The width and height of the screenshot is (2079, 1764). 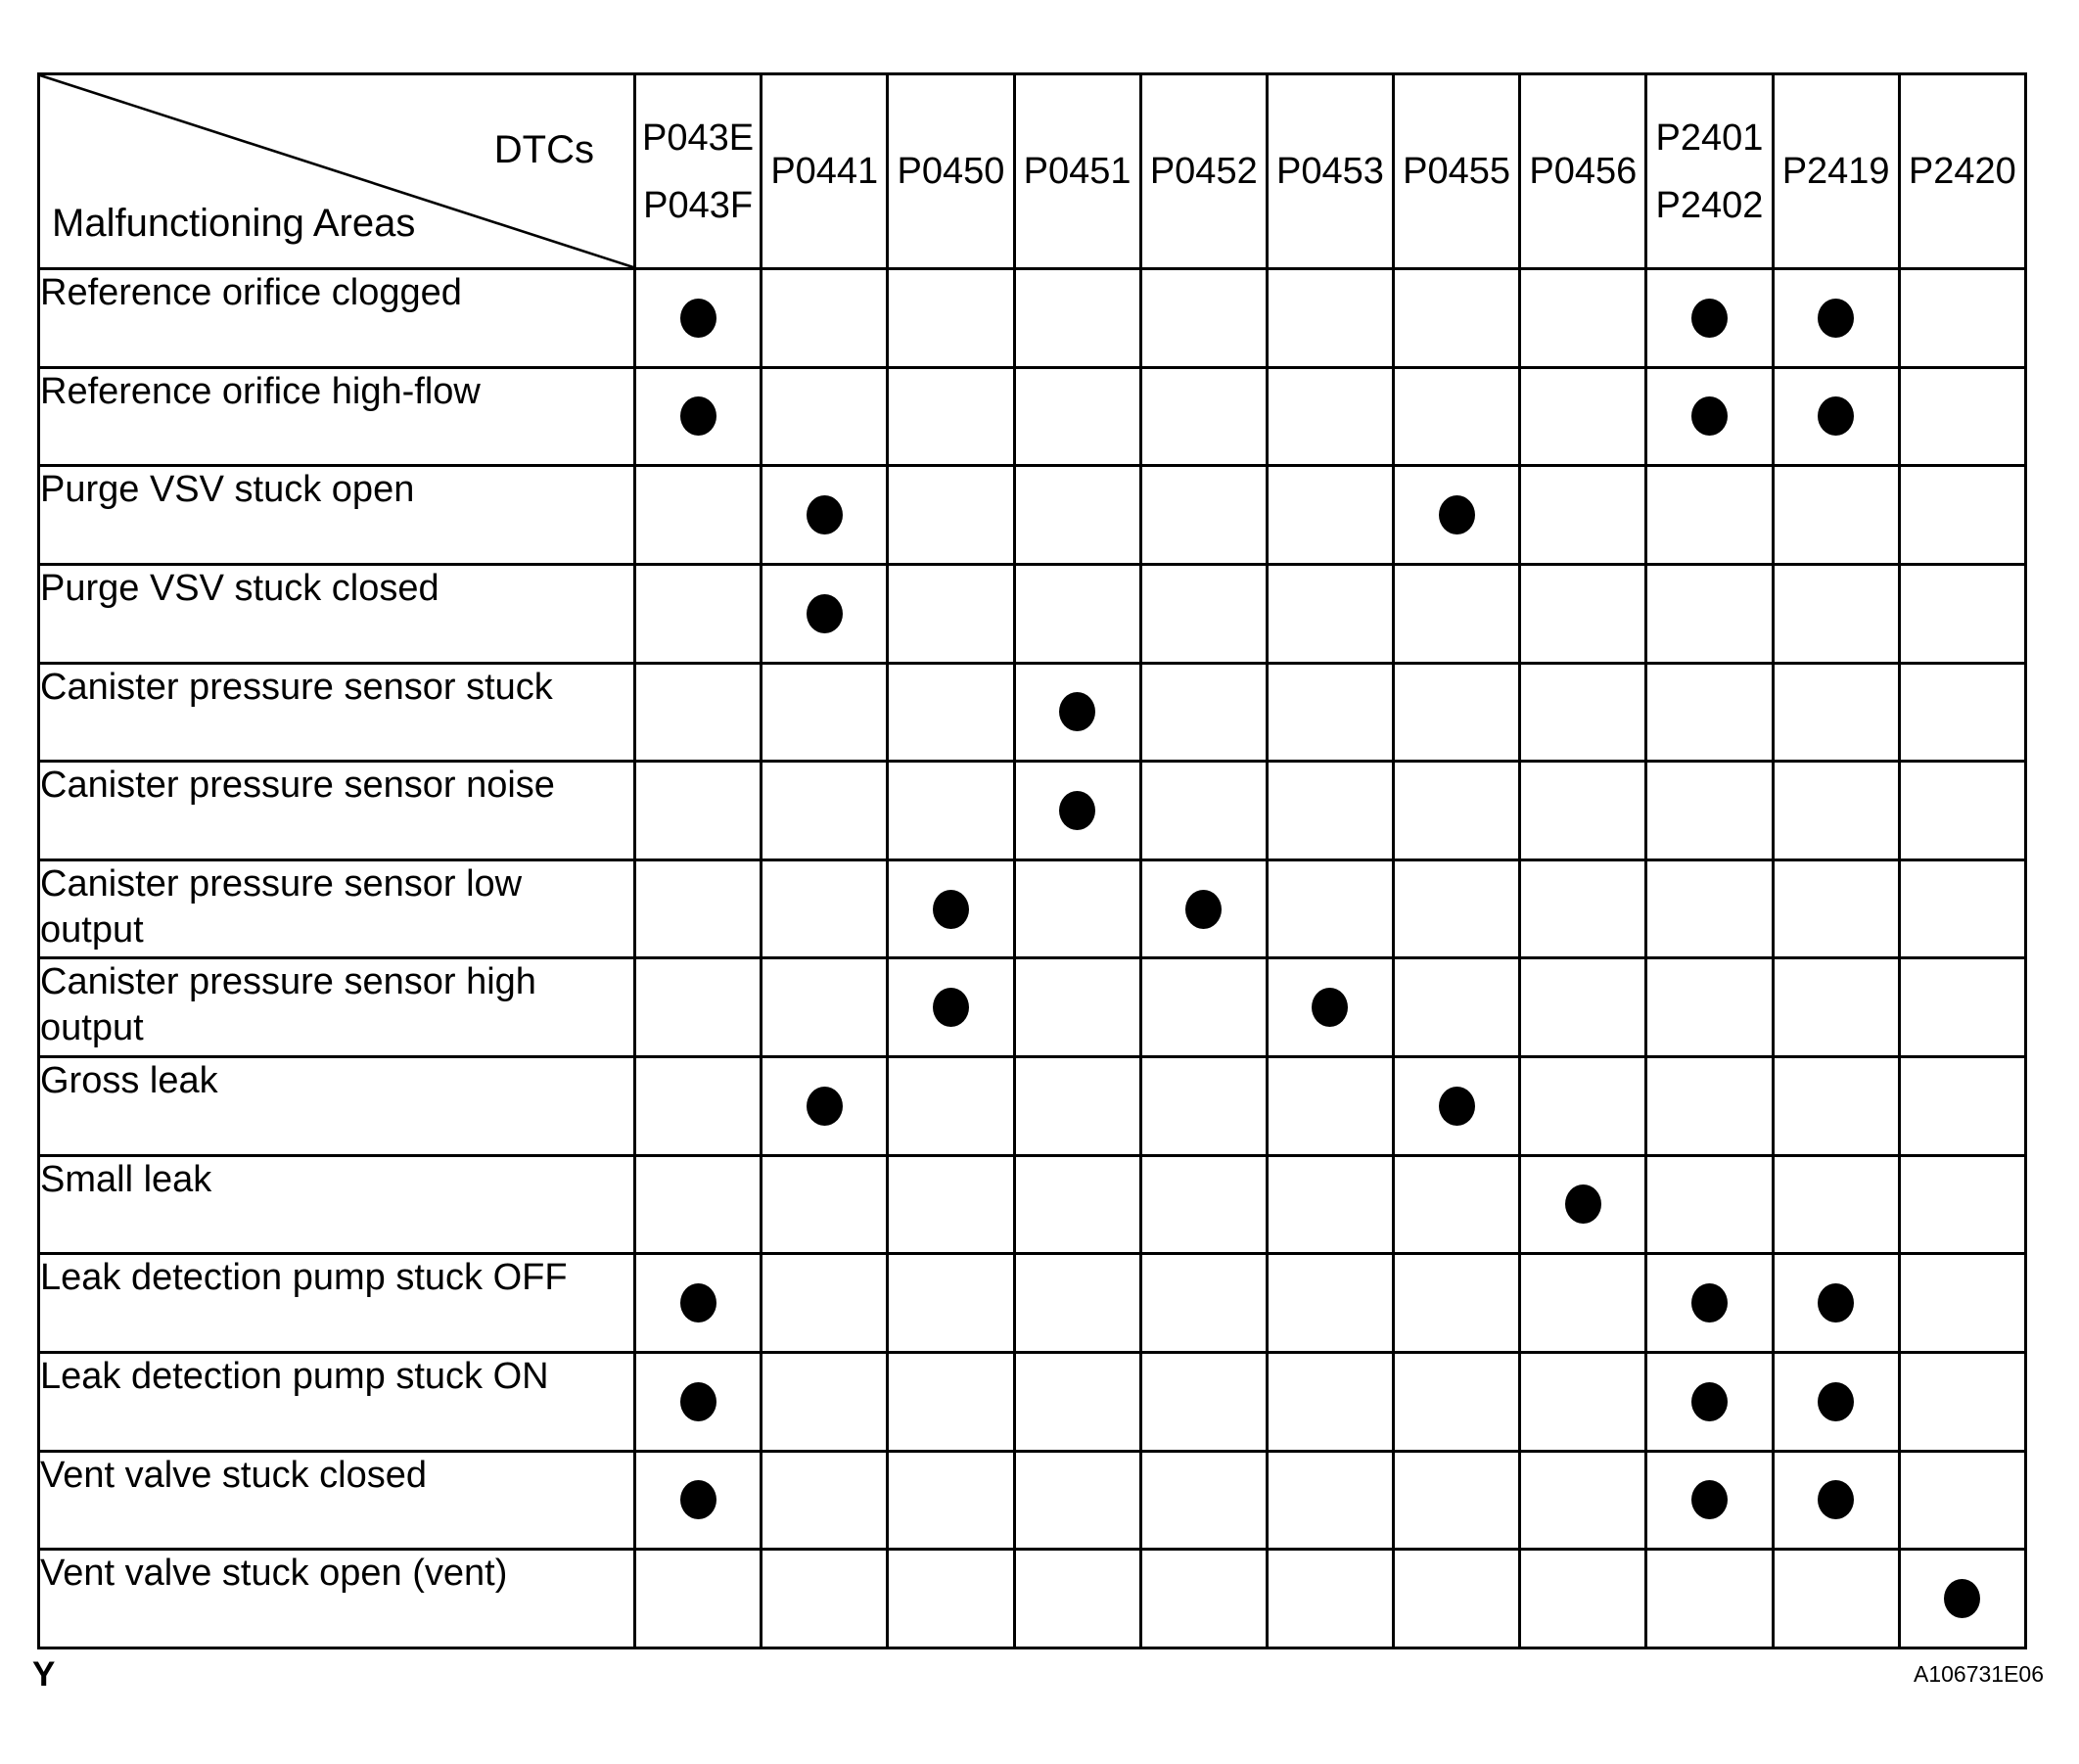 I want to click on row-label-cell: Purge VSV stuck open, so click(x=336, y=515).